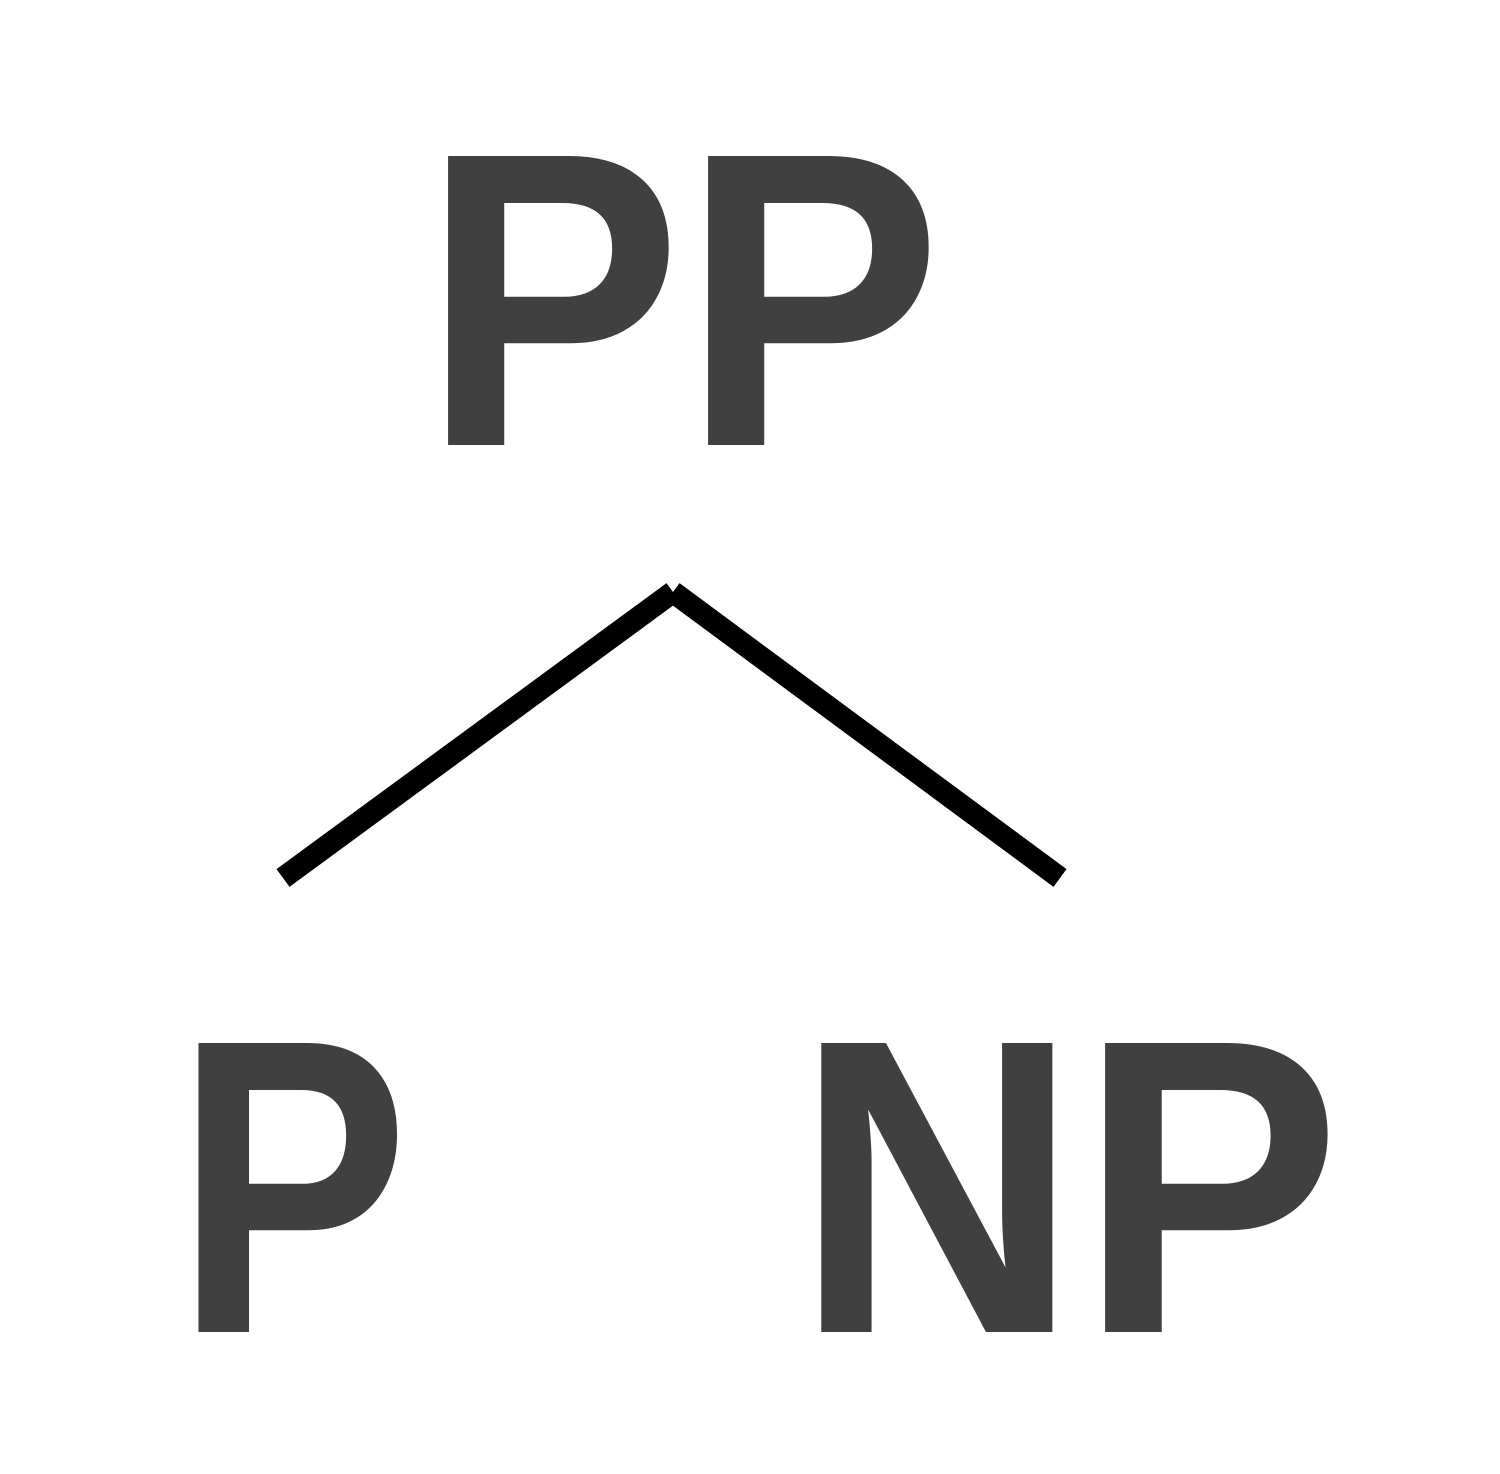 This screenshot has width=1500, height=1474. I want to click on branch-pp-to-p, so click(478, 735).